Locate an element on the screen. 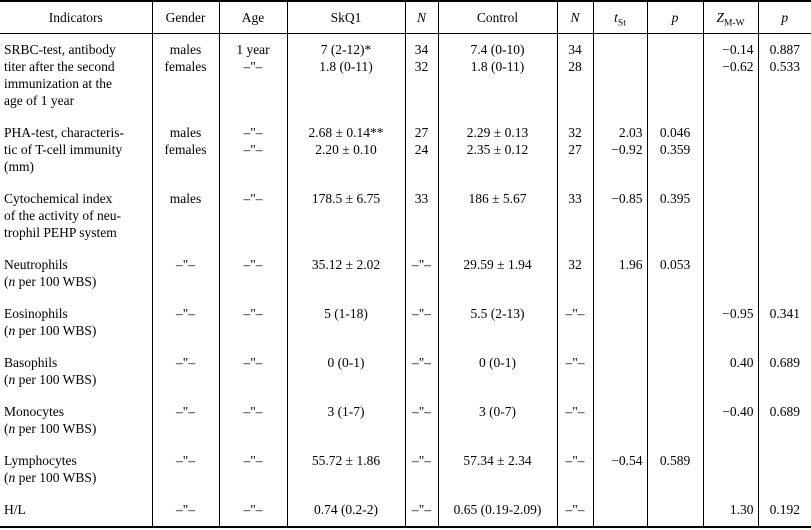 The image size is (811, 530). column-header-age: Age is located at coordinates (252, 17).